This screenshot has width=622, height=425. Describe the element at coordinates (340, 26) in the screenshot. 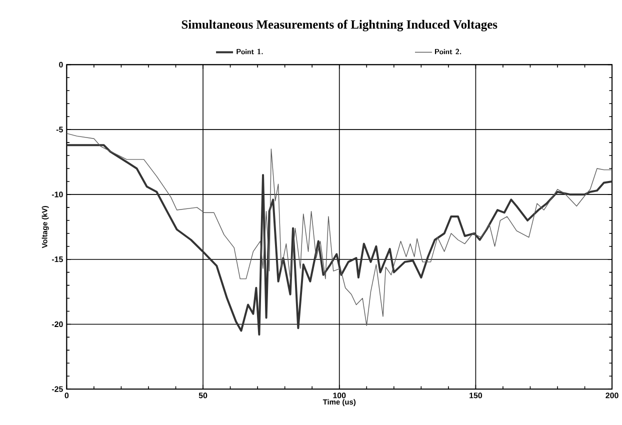

I see `chart-title: Simultaneous Measurements of Lightning Induced Voltages` at that location.